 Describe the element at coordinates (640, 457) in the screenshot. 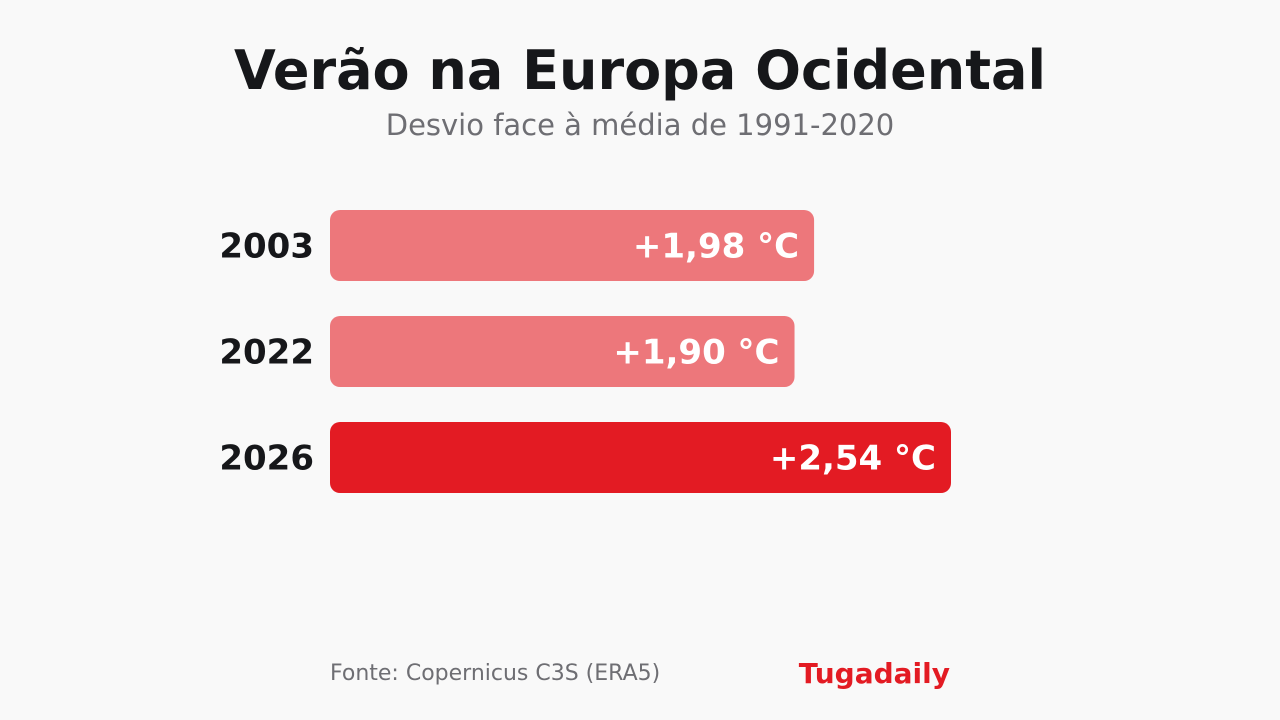

I see `bar-2026` at that location.